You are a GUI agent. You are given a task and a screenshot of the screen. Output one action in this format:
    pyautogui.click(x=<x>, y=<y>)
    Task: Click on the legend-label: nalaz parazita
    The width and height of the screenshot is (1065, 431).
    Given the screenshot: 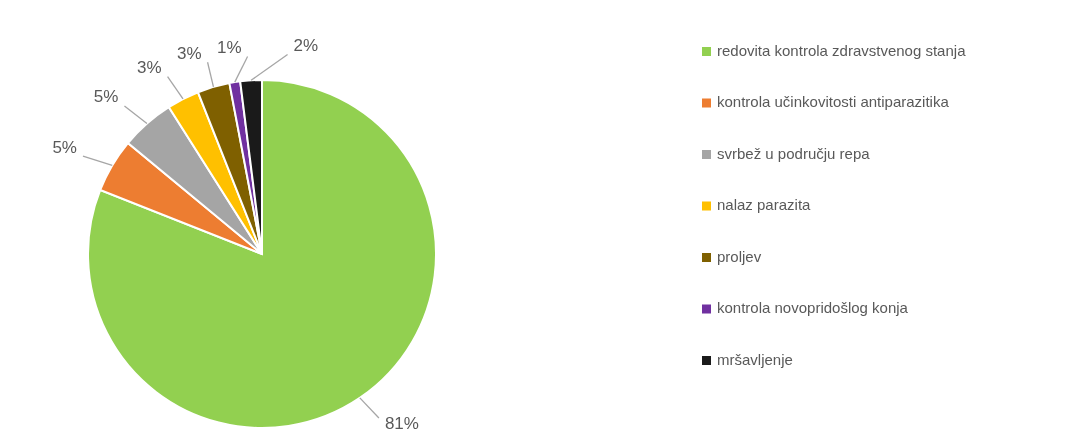 What is the action you would take?
    pyautogui.click(x=764, y=205)
    